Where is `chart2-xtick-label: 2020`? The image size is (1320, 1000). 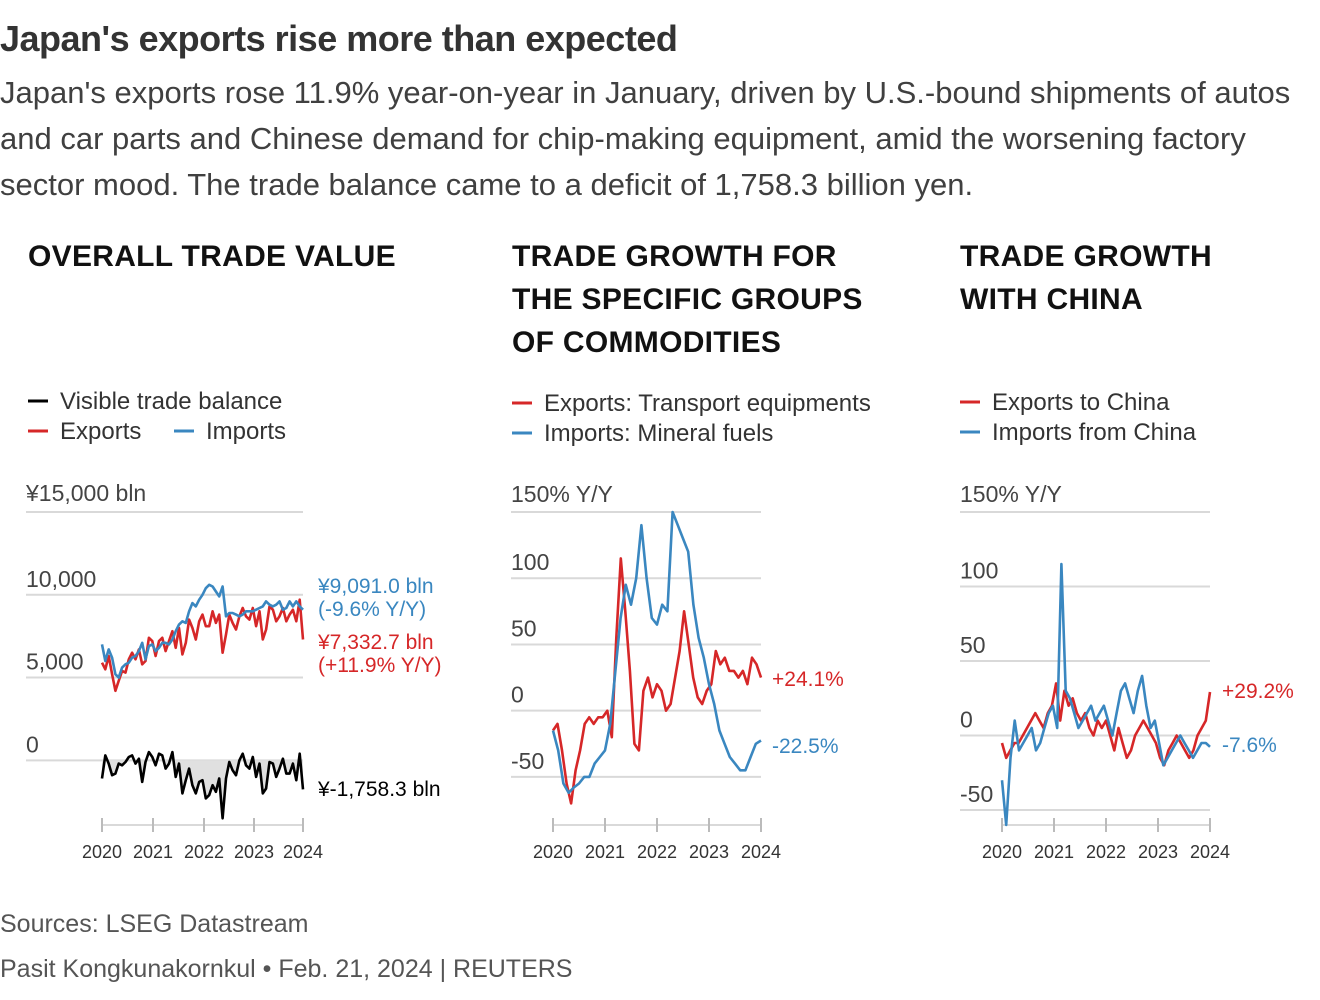
chart2-xtick-label: 2020 is located at coordinates (553, 852).